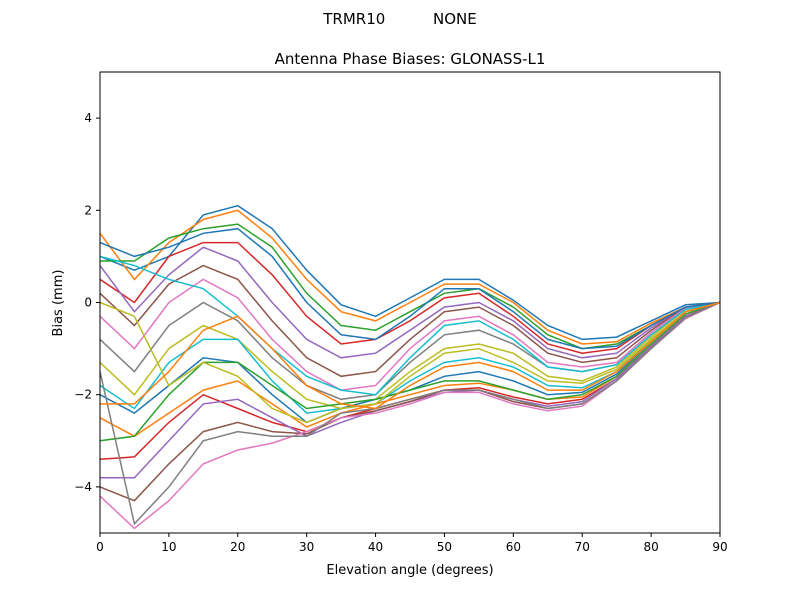 The height and width of the screenshot is (604, 800). I want to click on x-tick-label: 50, so click(444, 547).